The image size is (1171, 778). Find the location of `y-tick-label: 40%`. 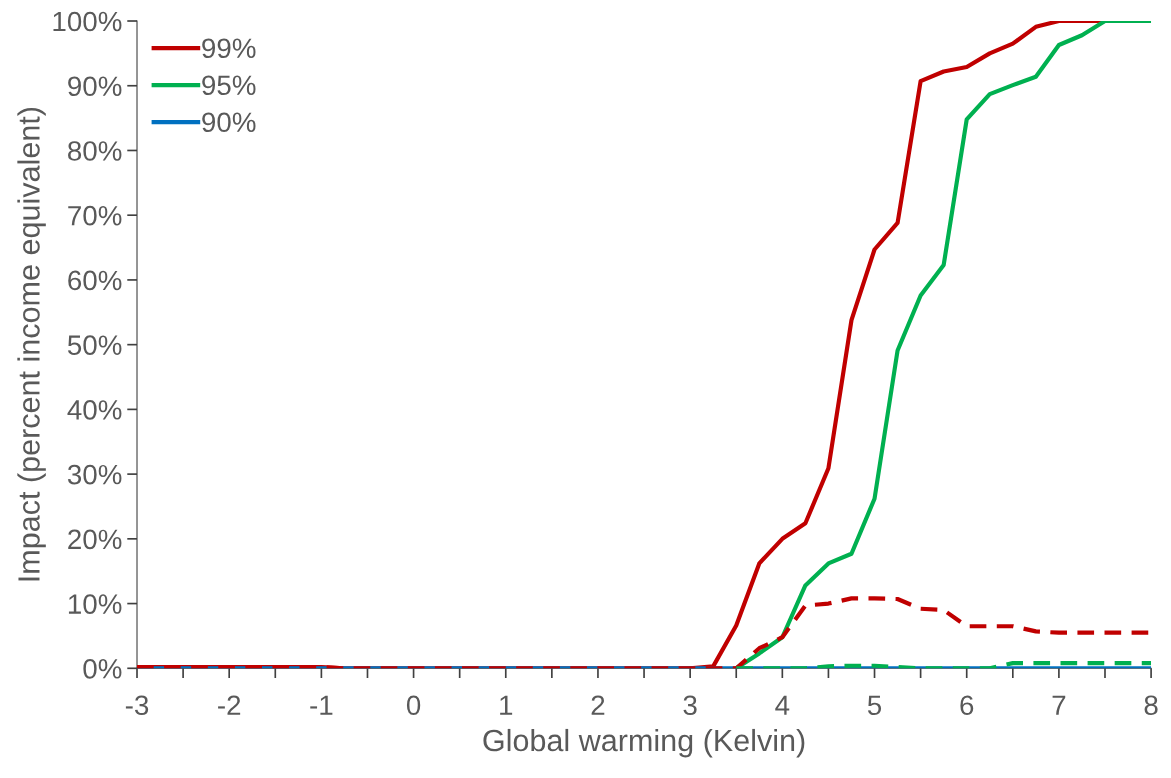

y-tick-label: 40% is located at coordinates (94, 410).